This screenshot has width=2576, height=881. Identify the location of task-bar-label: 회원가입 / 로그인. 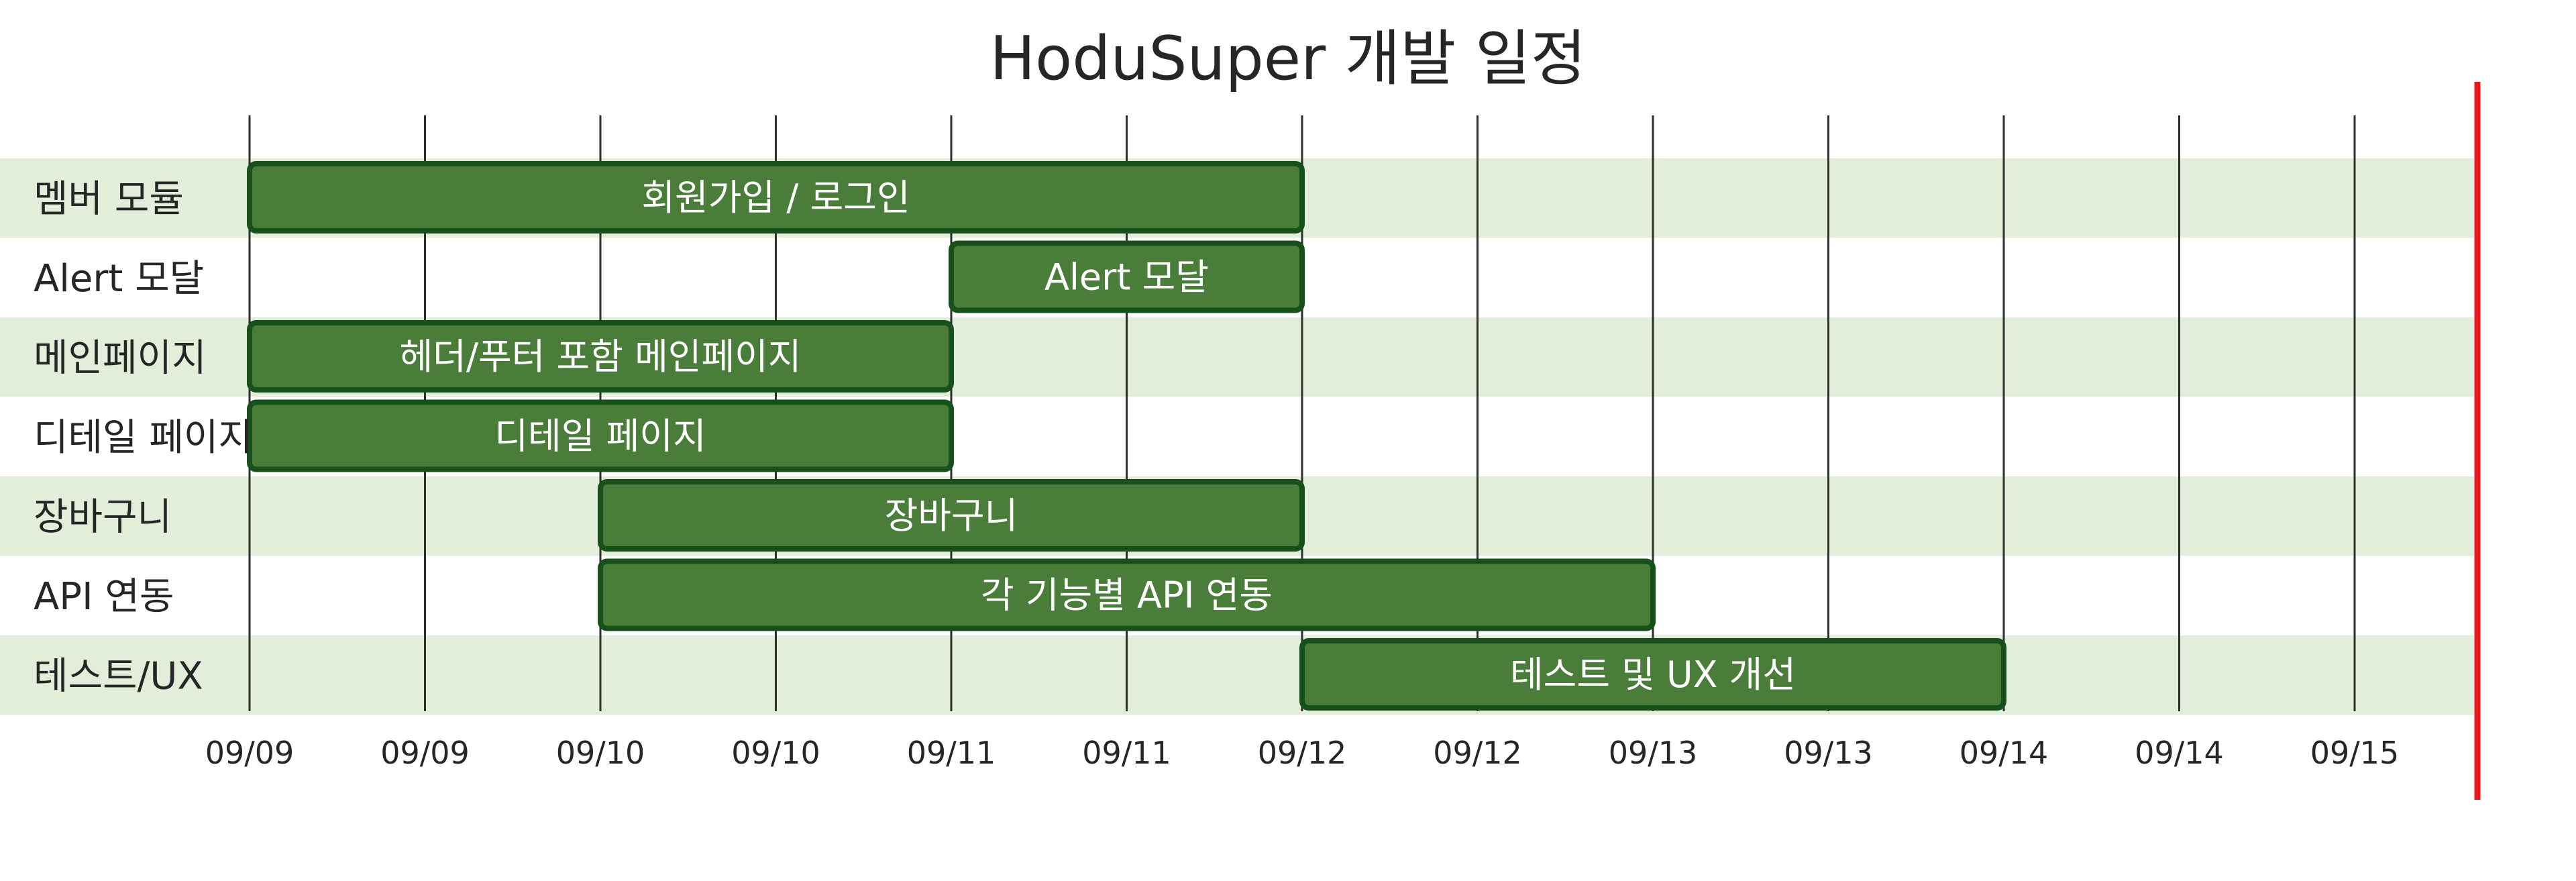
(775, 197).